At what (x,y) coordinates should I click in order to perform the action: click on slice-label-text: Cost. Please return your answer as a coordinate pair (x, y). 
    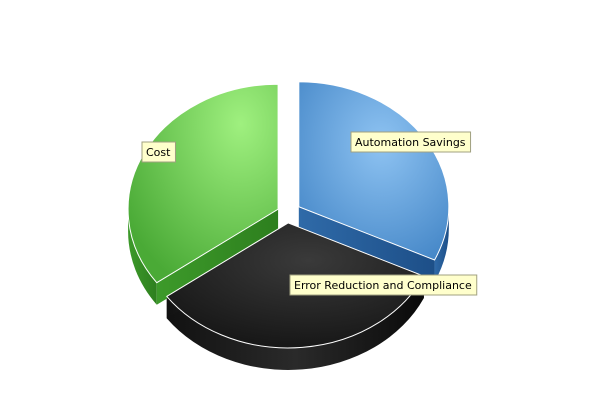
    Looking at the image, I should click on (158, 152).